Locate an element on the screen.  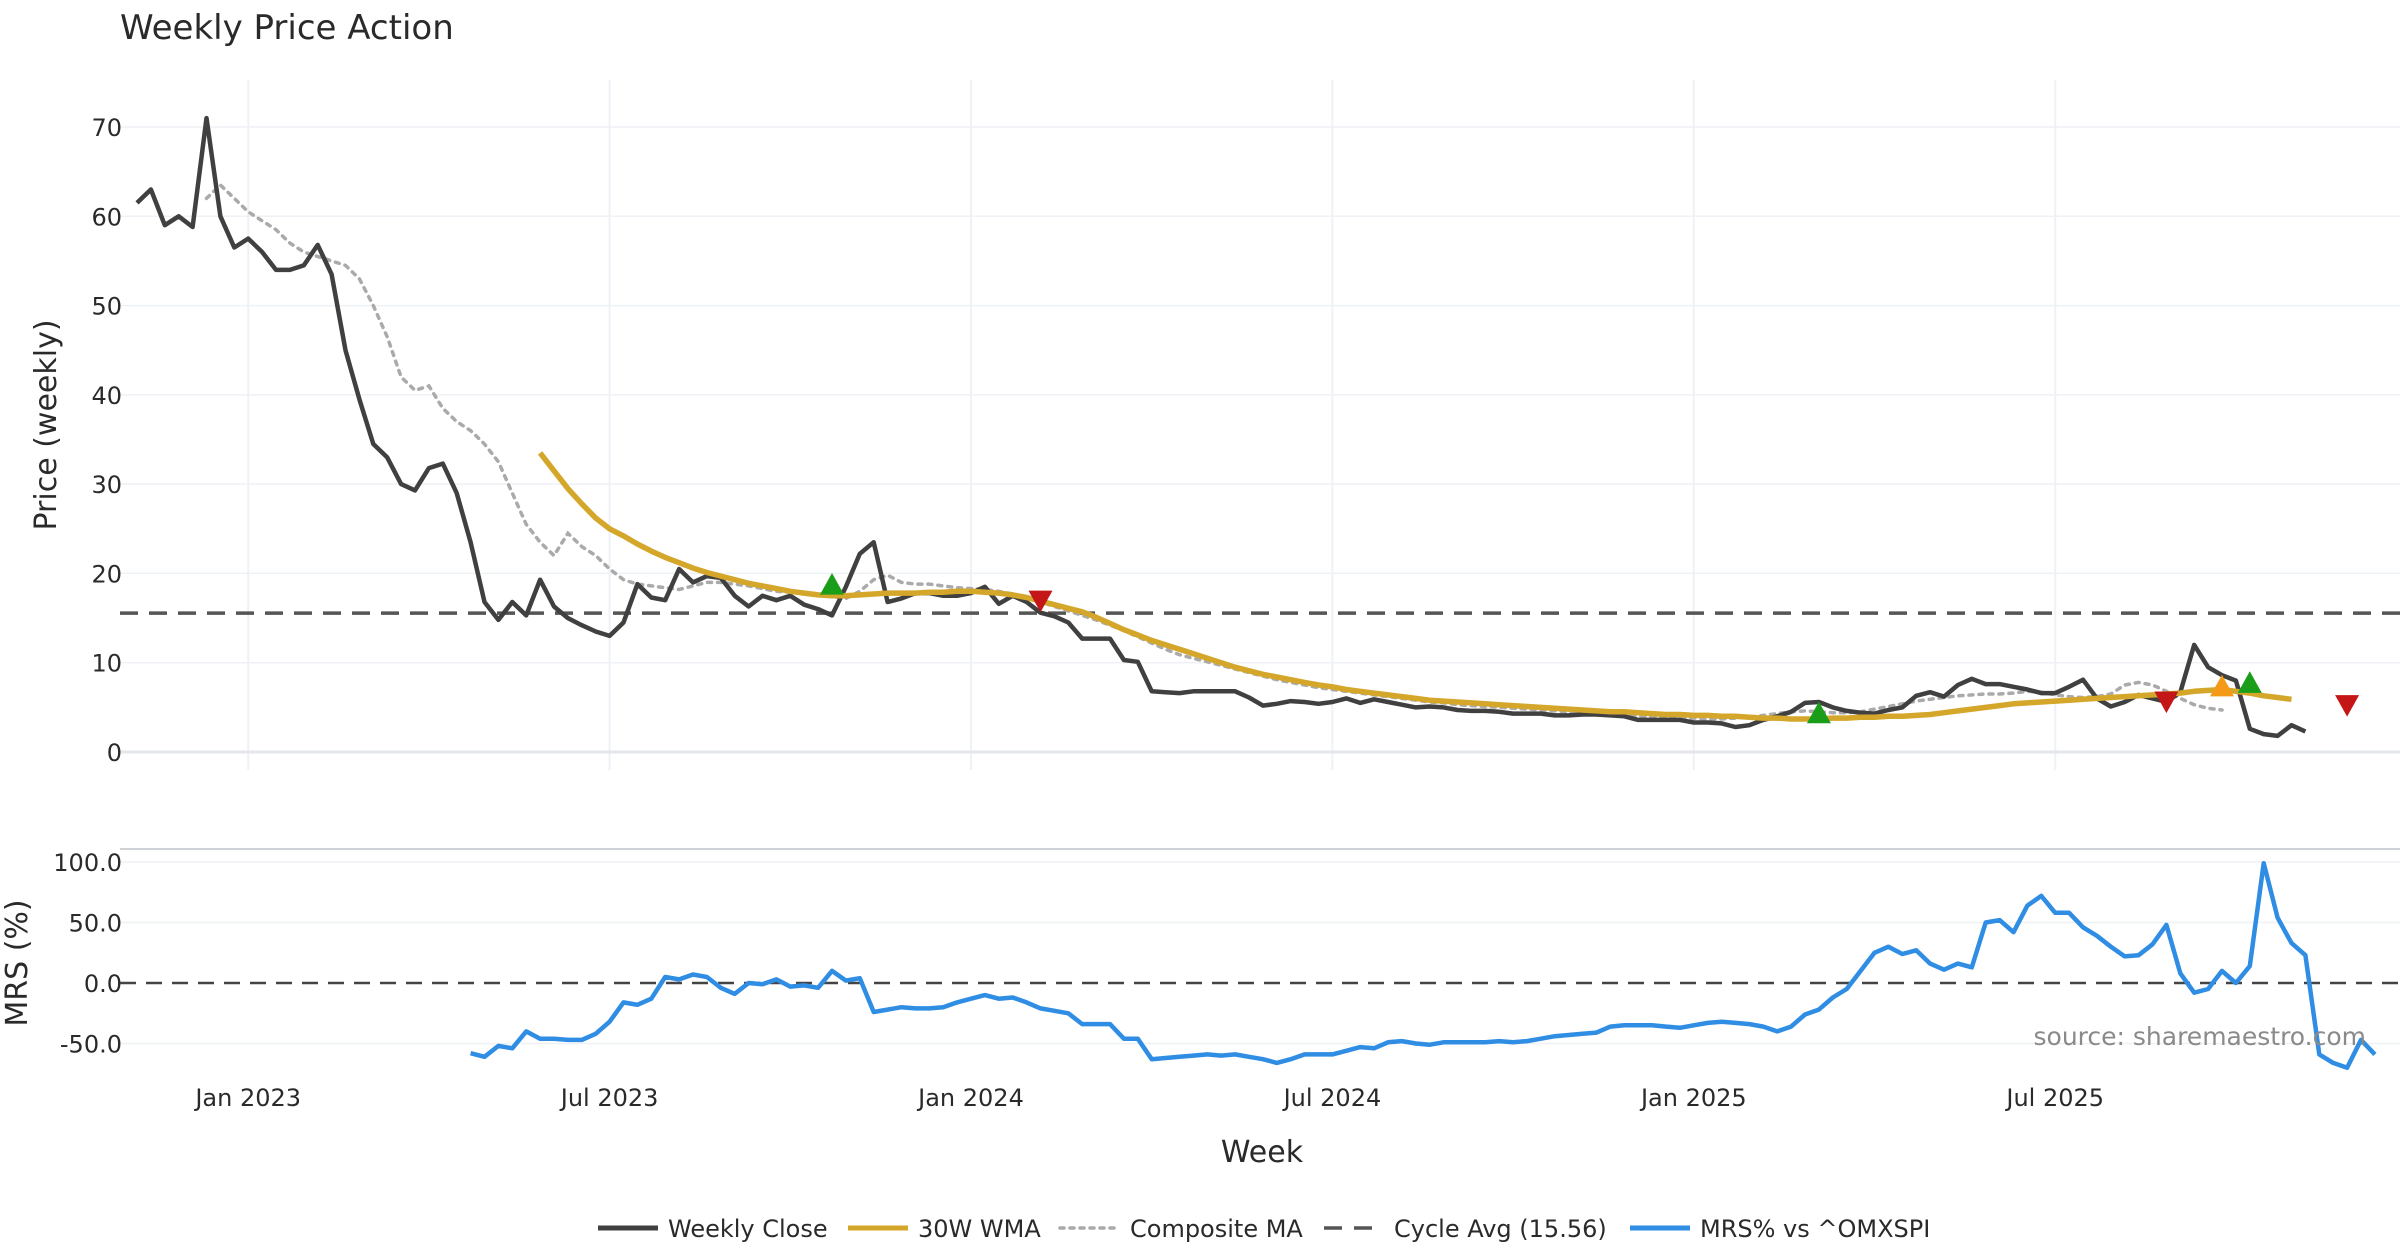
price-y-tick-label: 50 is located at coordinates (106, 307).